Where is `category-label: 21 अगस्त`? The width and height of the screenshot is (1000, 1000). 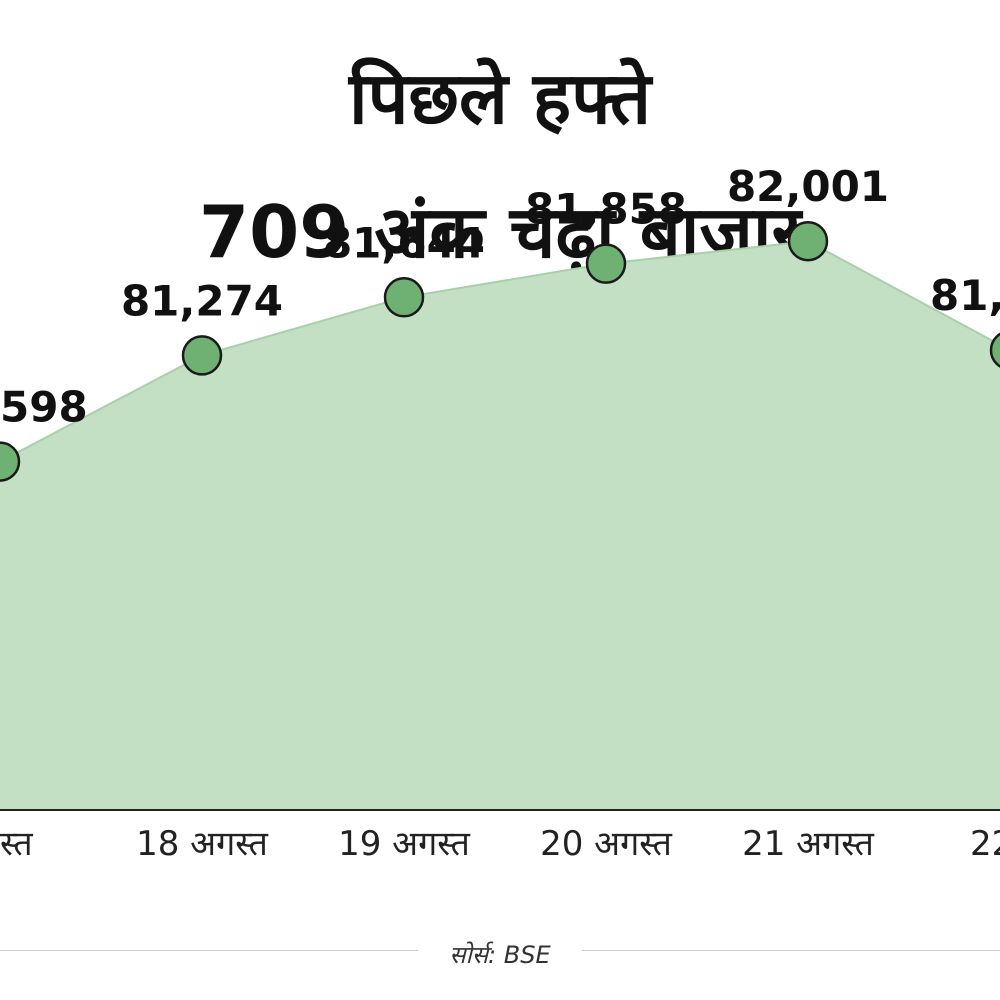 category-label: 21 अगस्त is located at coordinates (808, 844).